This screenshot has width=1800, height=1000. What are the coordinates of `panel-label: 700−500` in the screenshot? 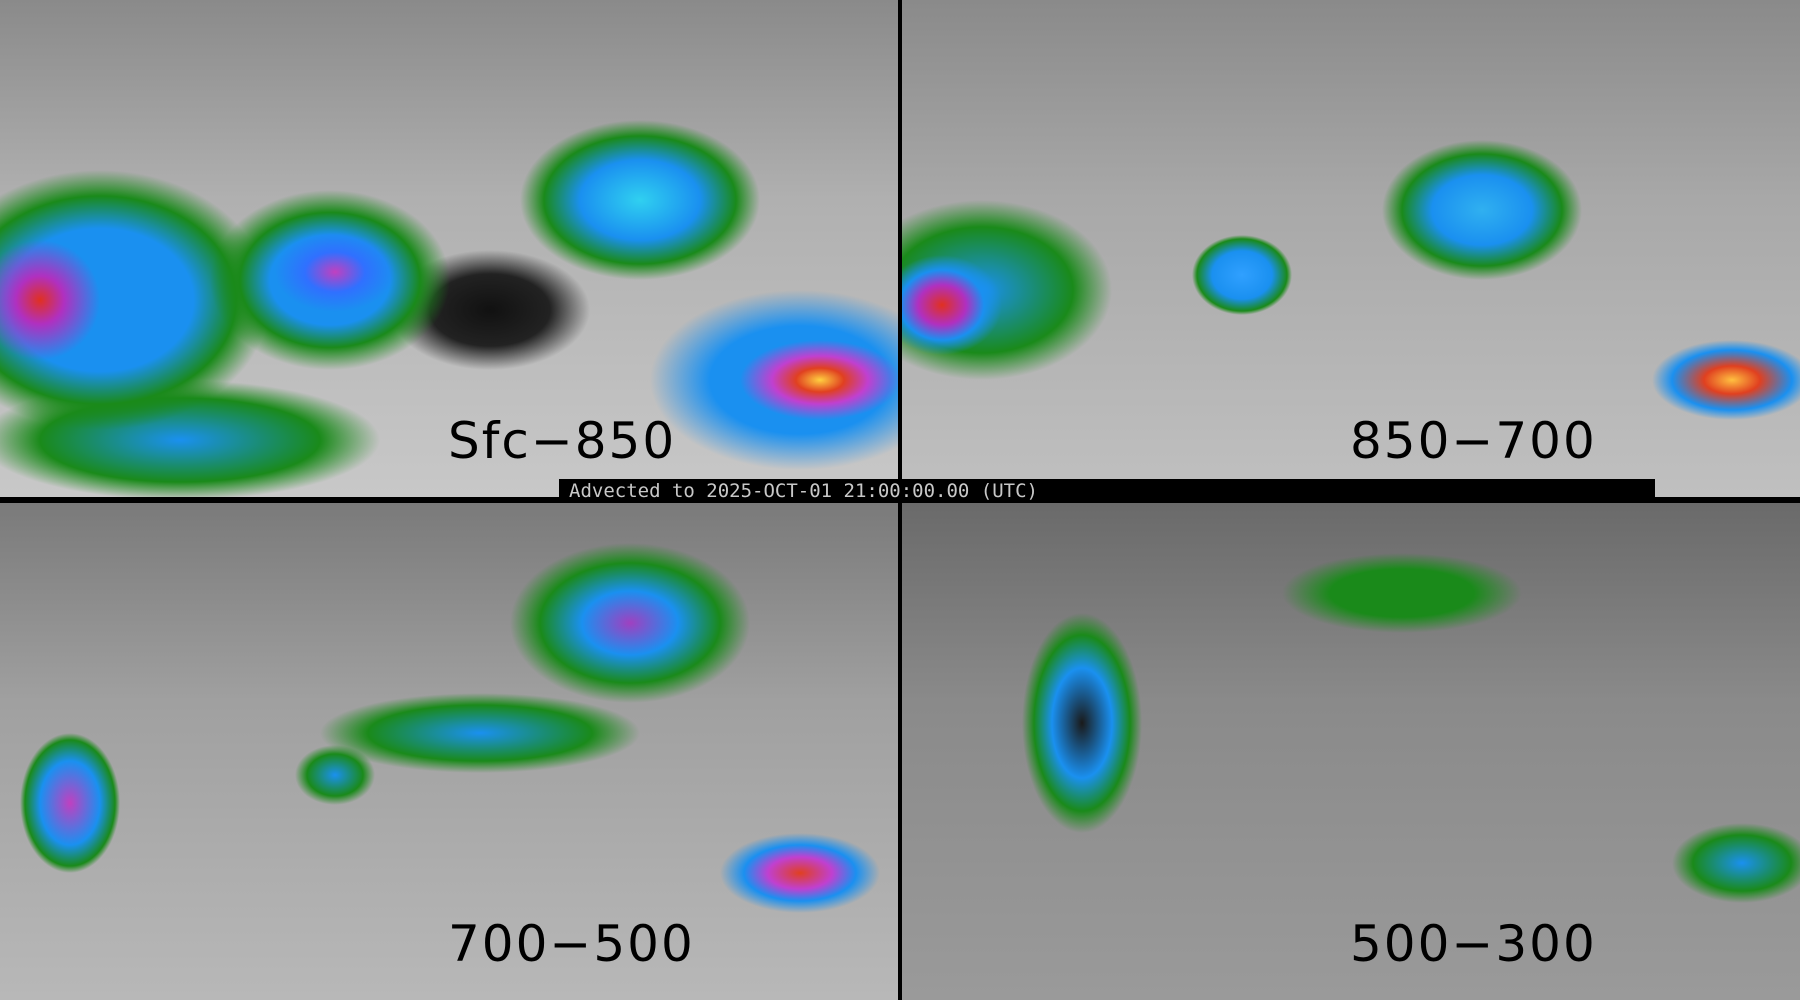 It's located at (571, 944).